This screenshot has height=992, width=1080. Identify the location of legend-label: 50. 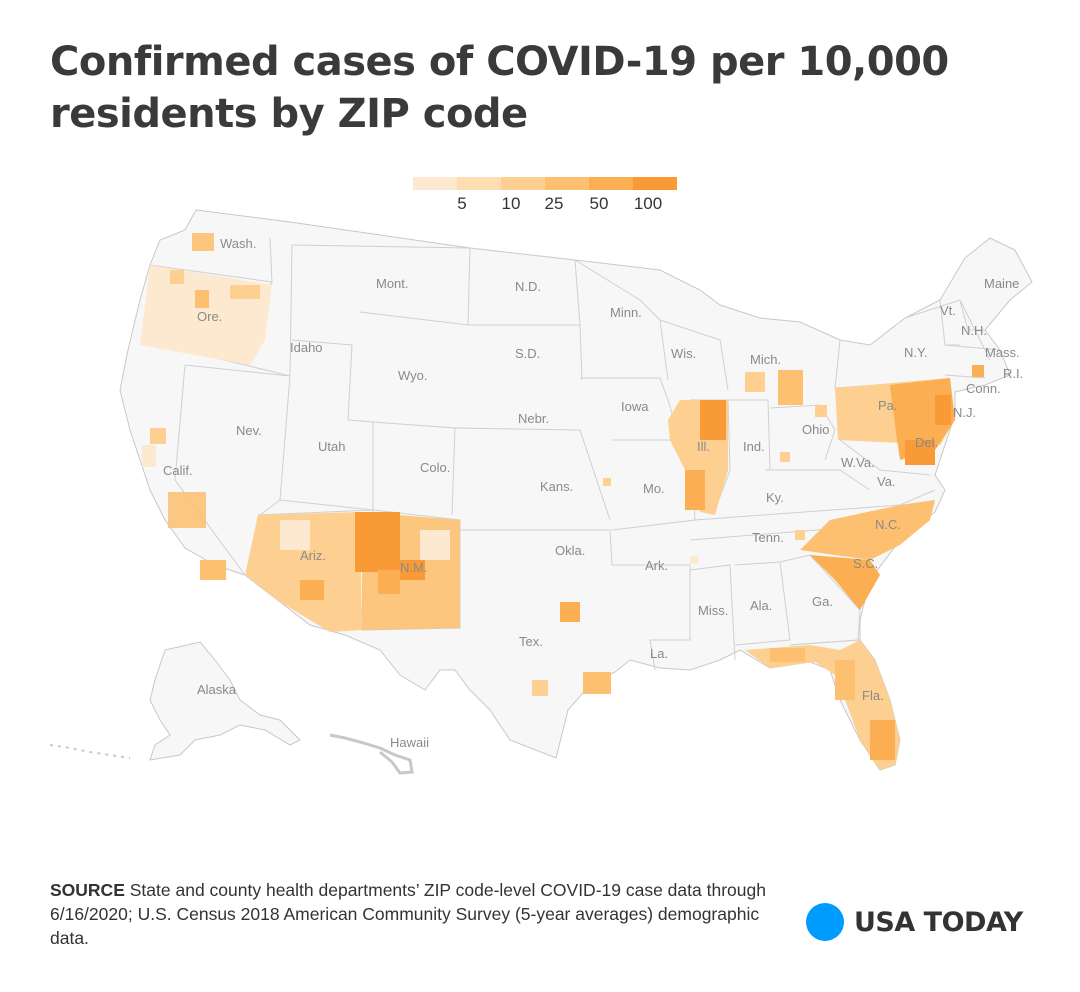
(599, 203).